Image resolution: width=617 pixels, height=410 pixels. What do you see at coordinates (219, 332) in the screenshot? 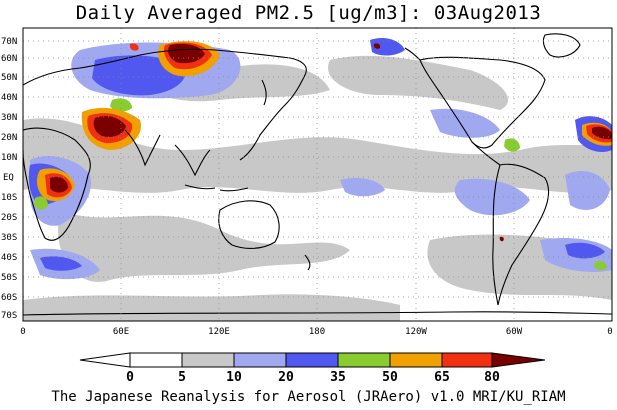
I see `lon-label: 120E` at bounding box center [219, 332].